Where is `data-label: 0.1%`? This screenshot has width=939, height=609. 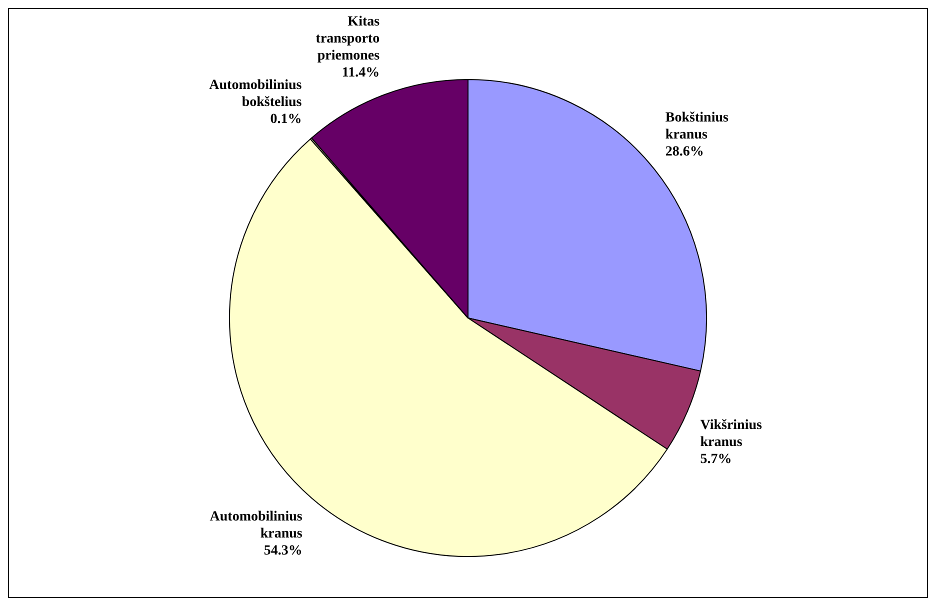 data-label: 0.1% is located at coordinates (286, 120).